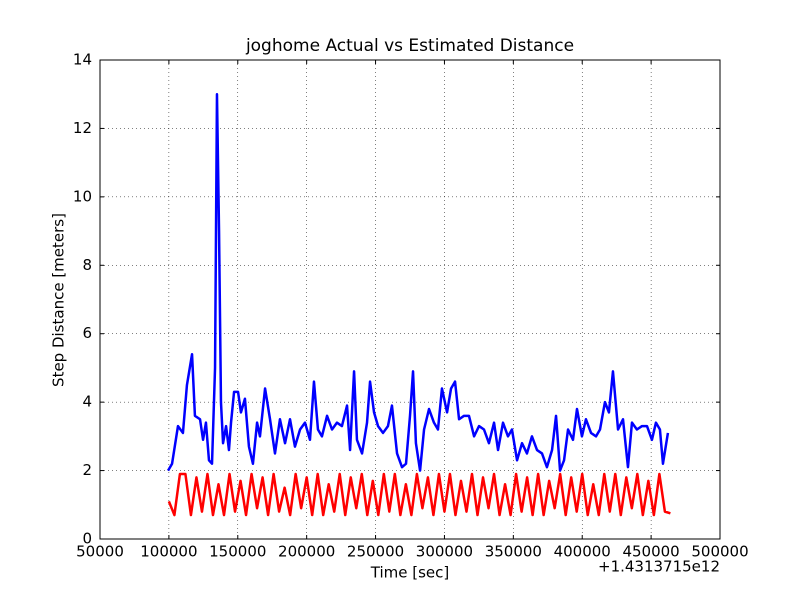 The height and width of the screenshot is (600, 800). I want to click on x-tick-label: 400000, so click(582, 552).